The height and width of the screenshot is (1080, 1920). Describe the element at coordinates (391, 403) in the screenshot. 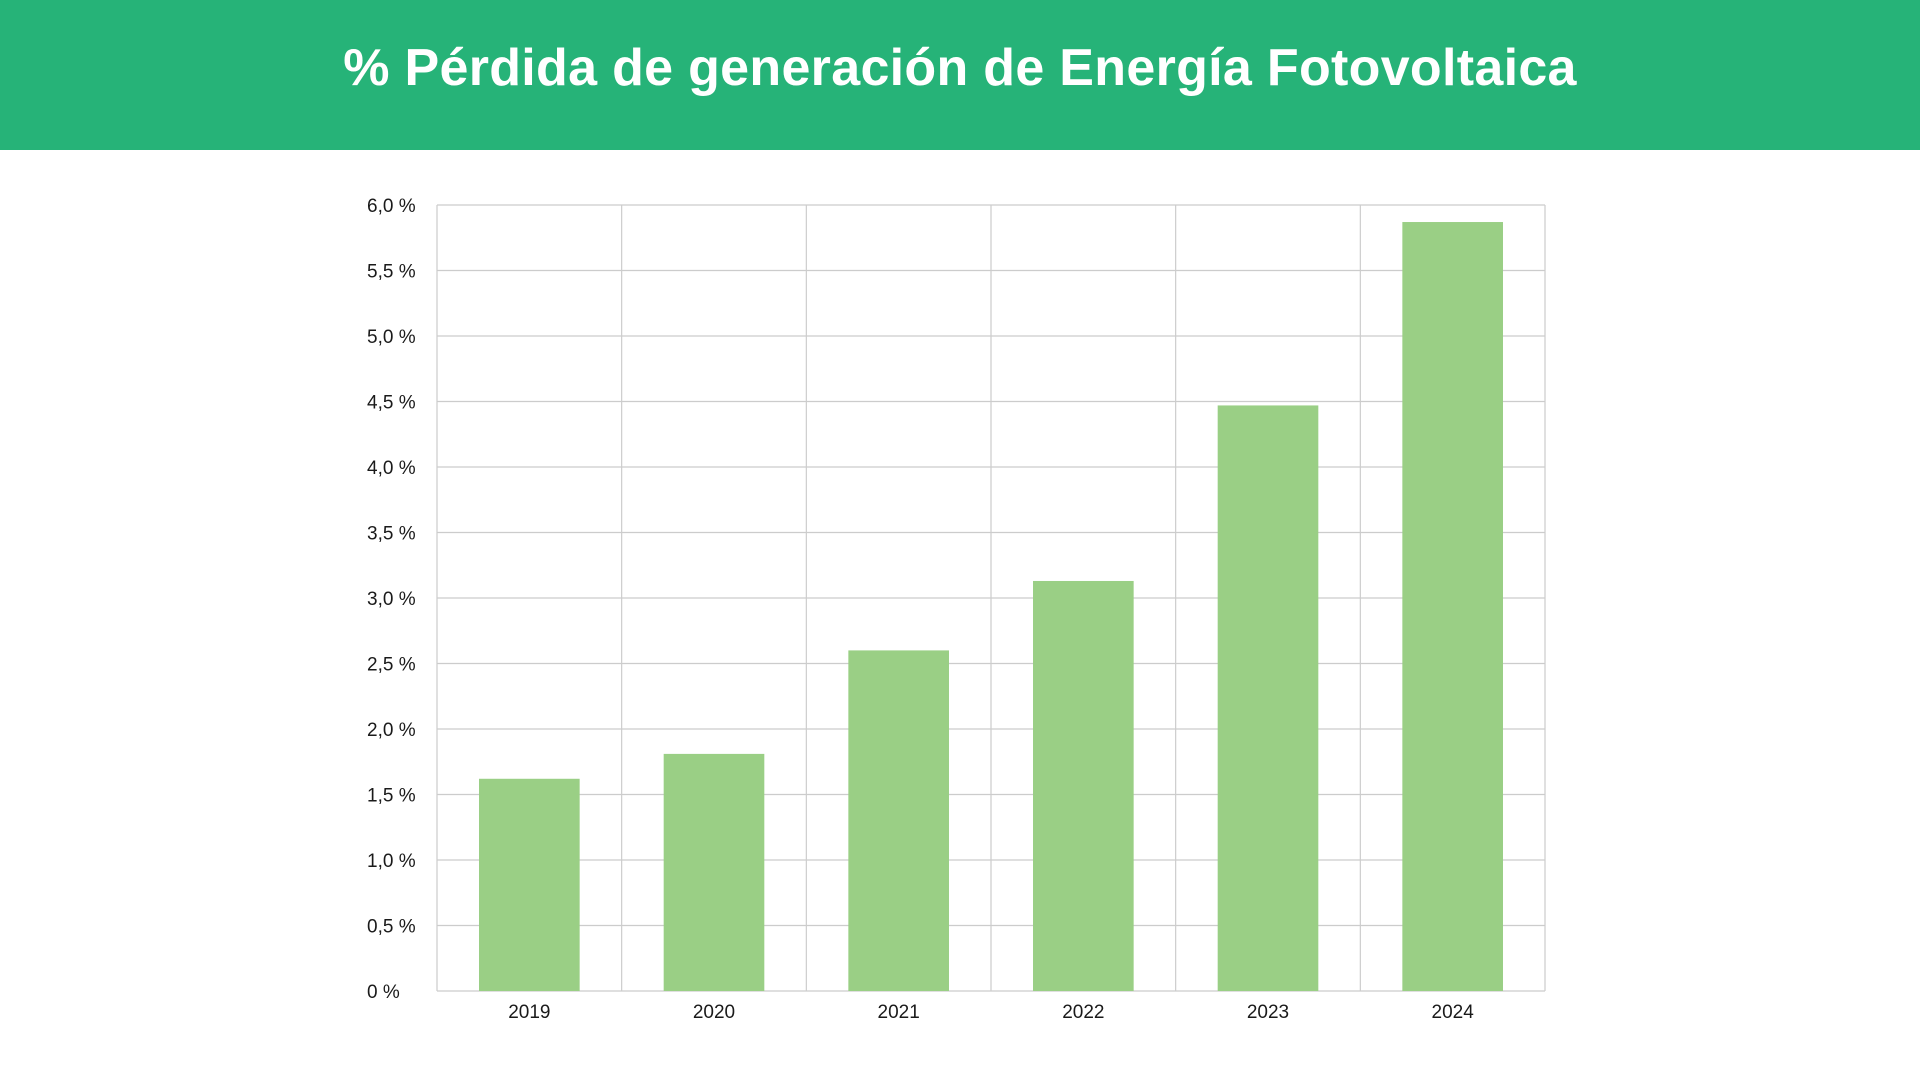

I see `y-tick-label: 4,5 %` at that location.